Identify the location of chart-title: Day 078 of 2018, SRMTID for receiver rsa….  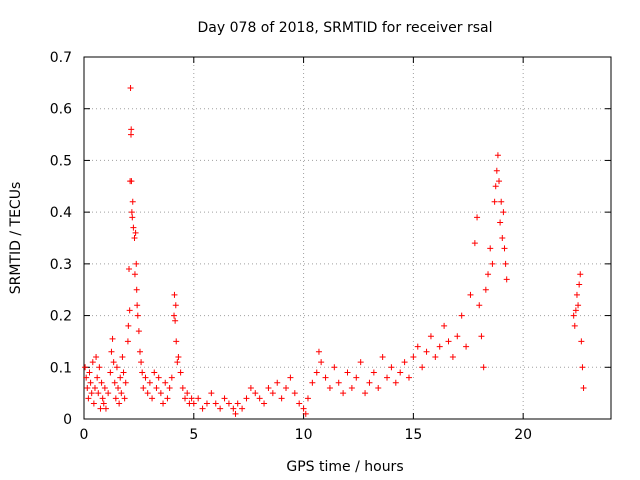
(345, 28).